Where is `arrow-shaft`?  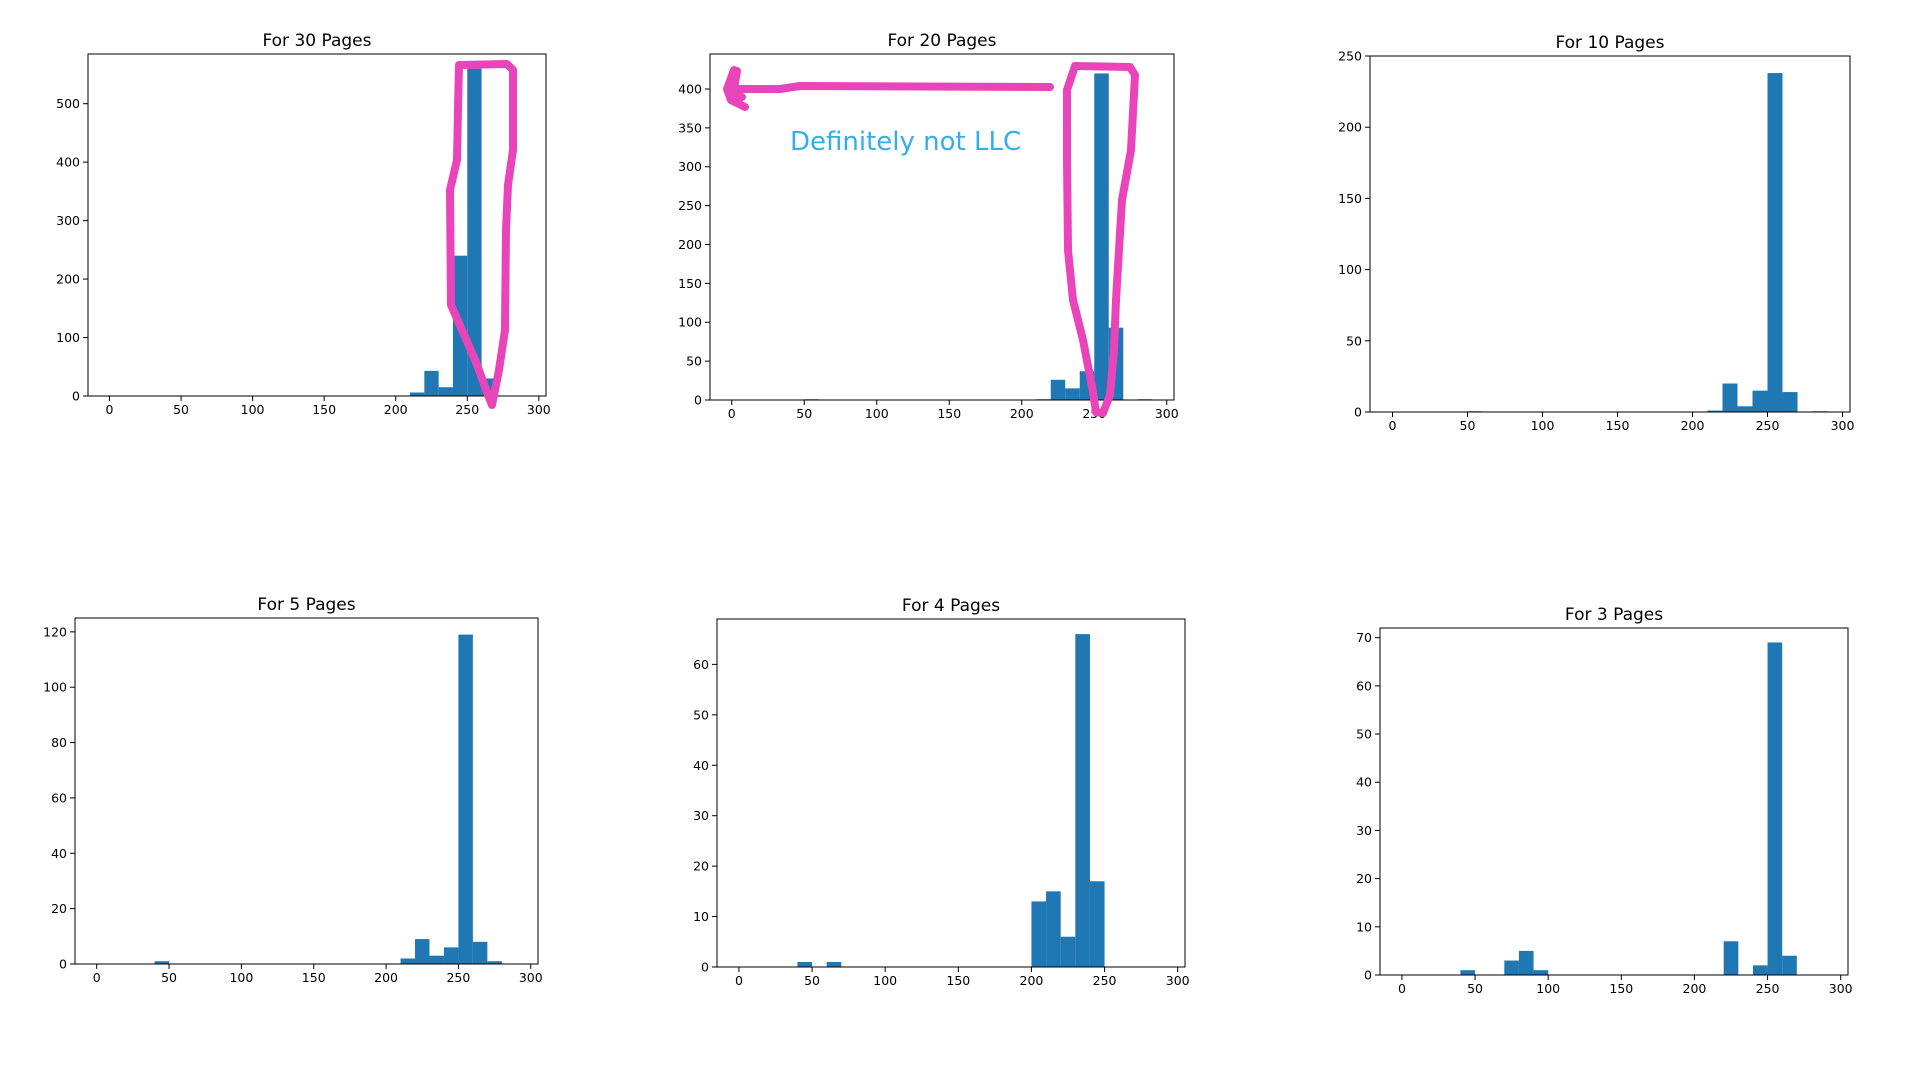
arrow-shaft is located at coordinates (889, 87).